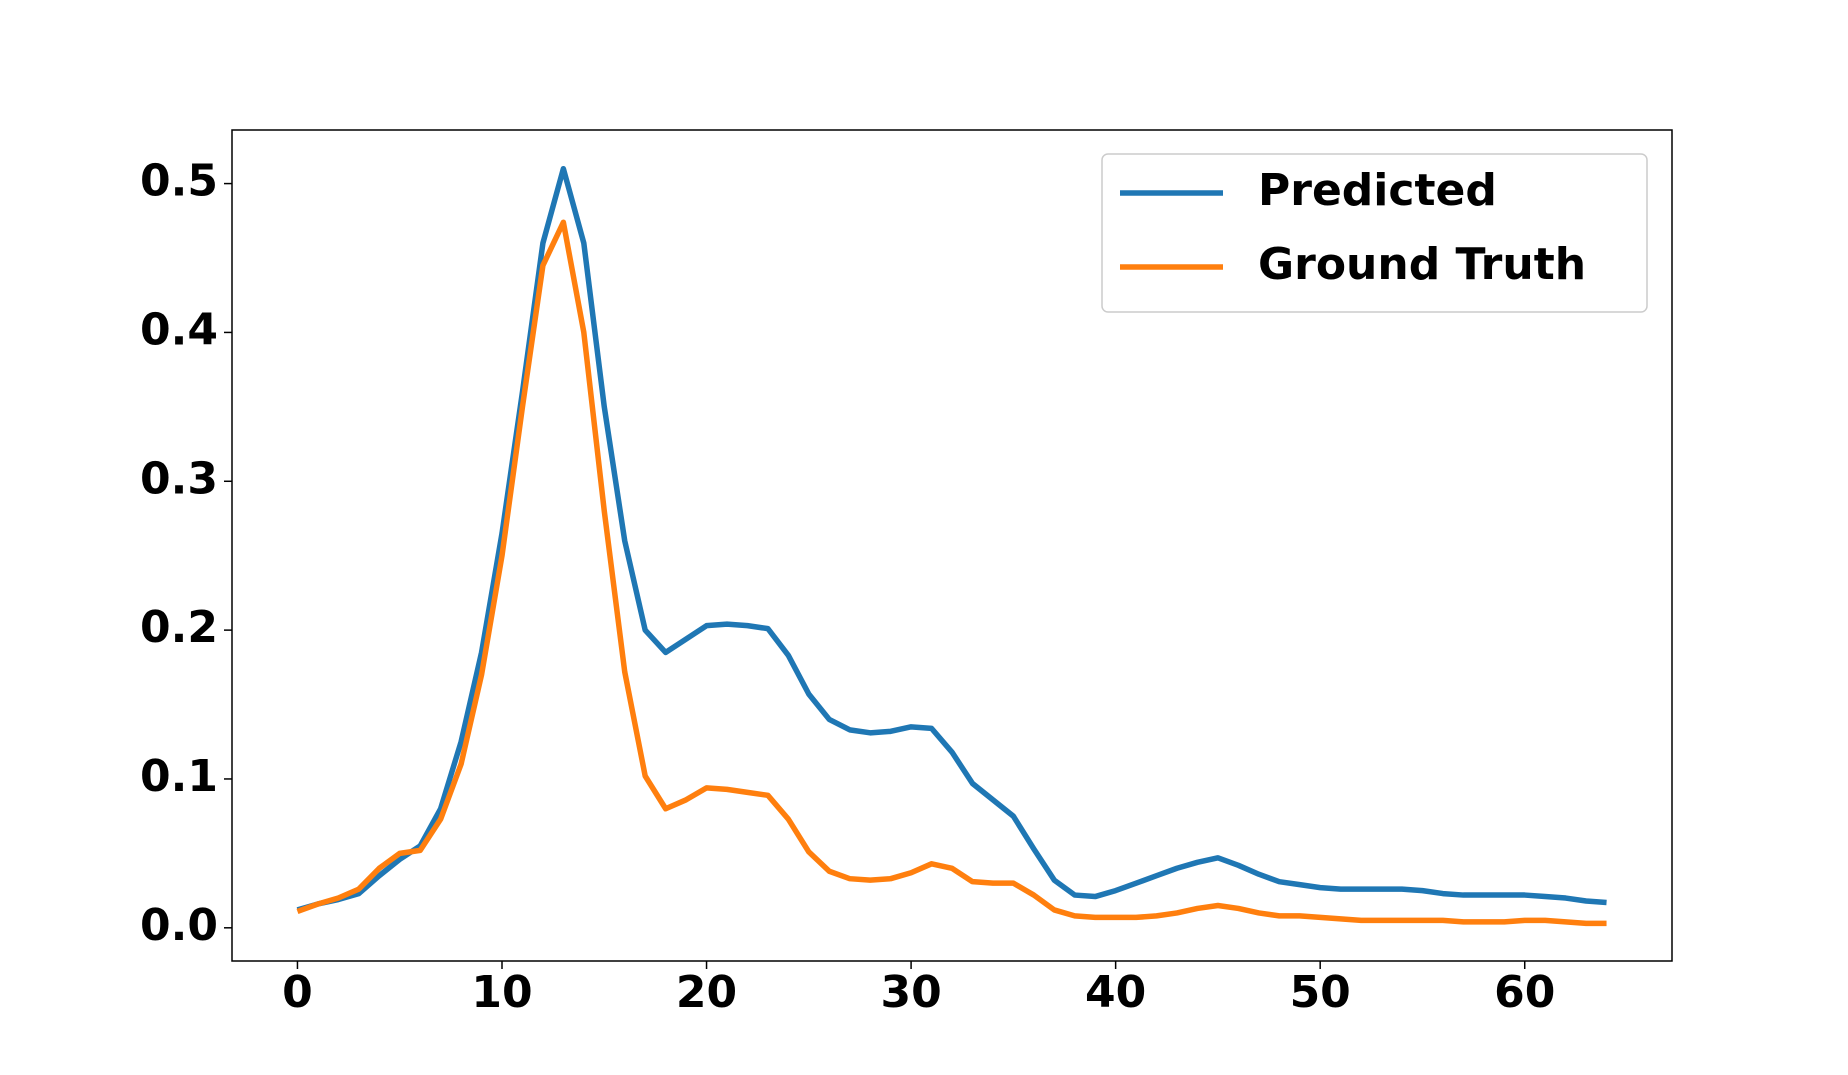  I want to click on x-tick-label: 20, so click(706, 992).